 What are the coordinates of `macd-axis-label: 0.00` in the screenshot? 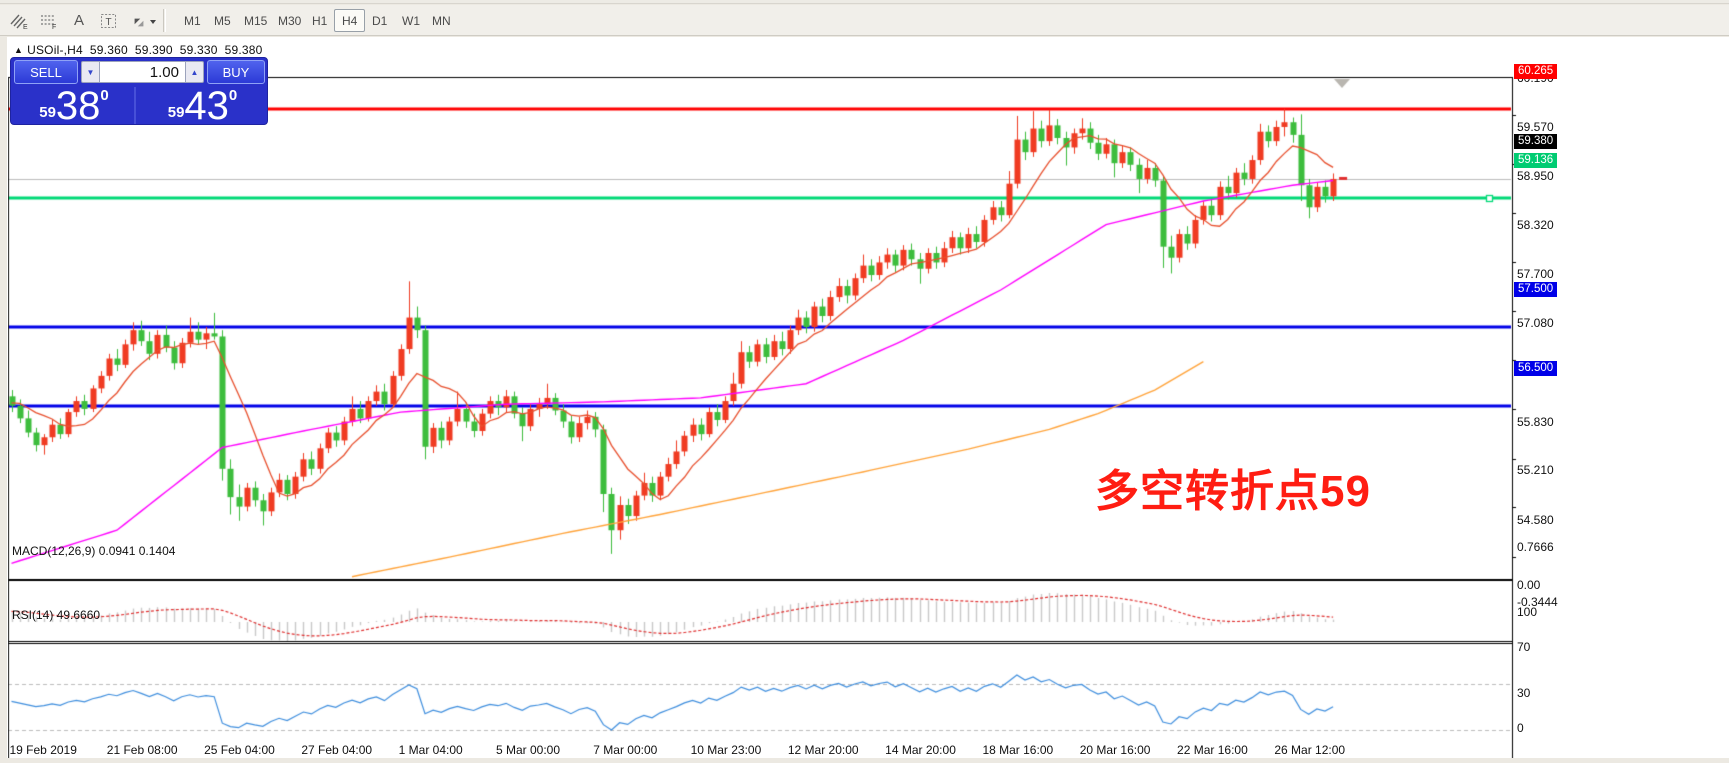 It's located at (1529, 585).